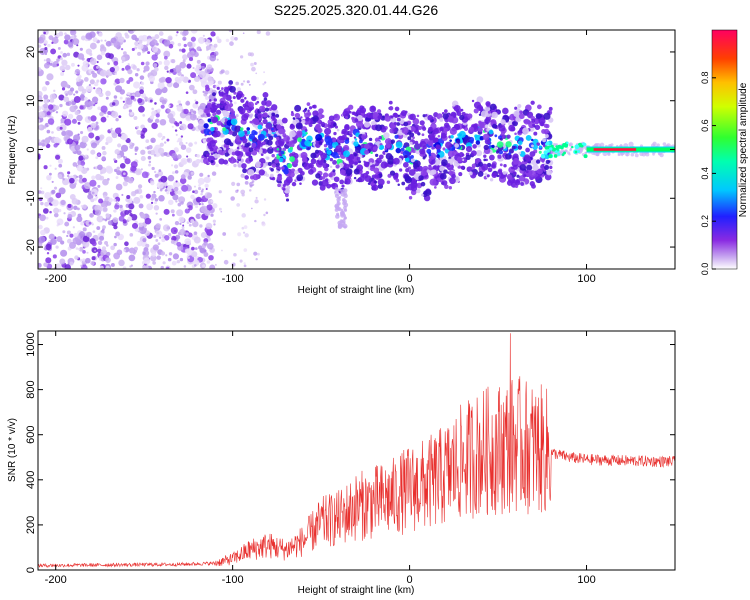 Image resolution: width=750 pixels, height=600 pixels. I want to click on colorbar-ticks: 0.0 0.2 0.4 0.6 0.8, so click(708, 173).